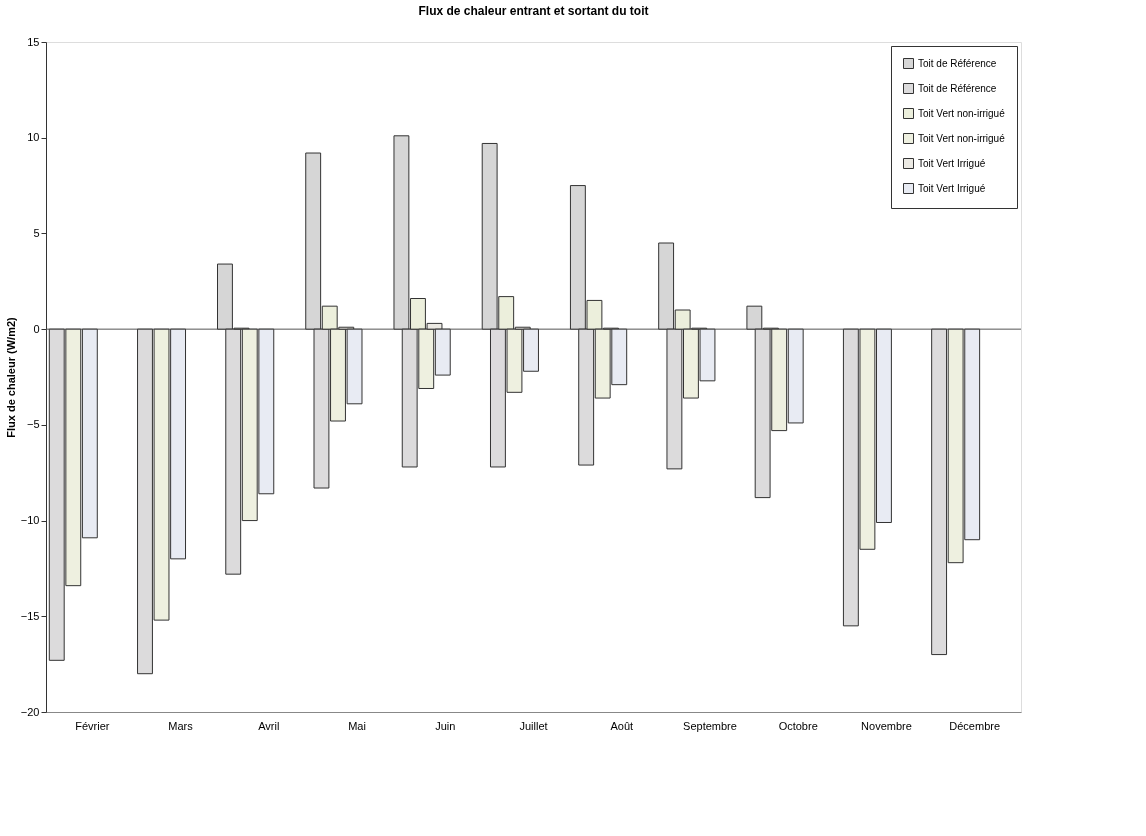 This screenshot has height=836, width=1146. What do you see at coordinates (10, 377) in the screenshot?
I see `y-axis-title: Flux de chaleur (W/m2)` at bounding box center [10, 377].